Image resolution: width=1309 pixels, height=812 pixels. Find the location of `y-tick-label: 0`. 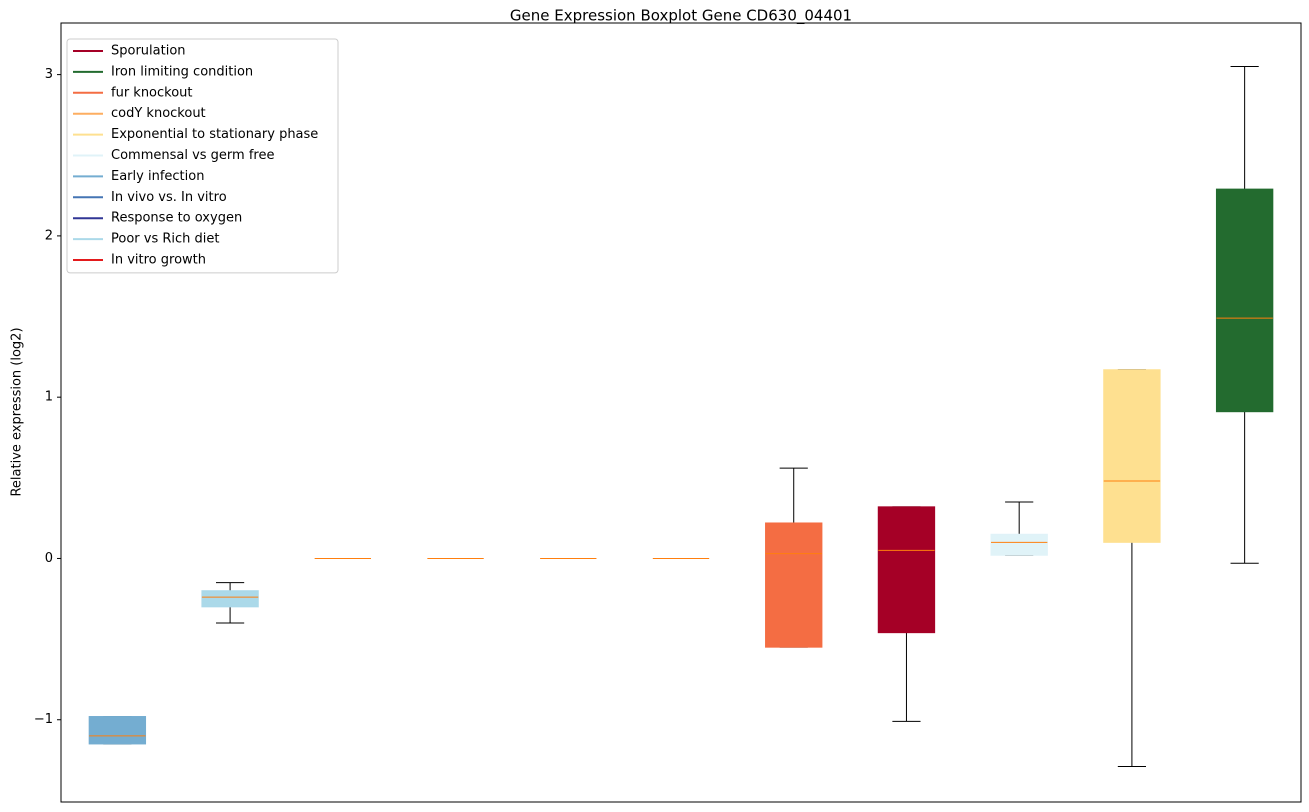

y-tick-label: 0 is located at coordinates (49, 558).